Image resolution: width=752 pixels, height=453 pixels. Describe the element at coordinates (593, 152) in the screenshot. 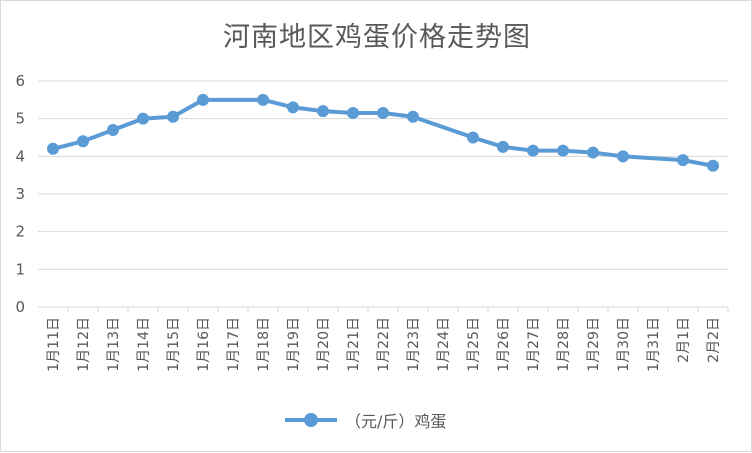

I see `data-point-1月29日` at that location.